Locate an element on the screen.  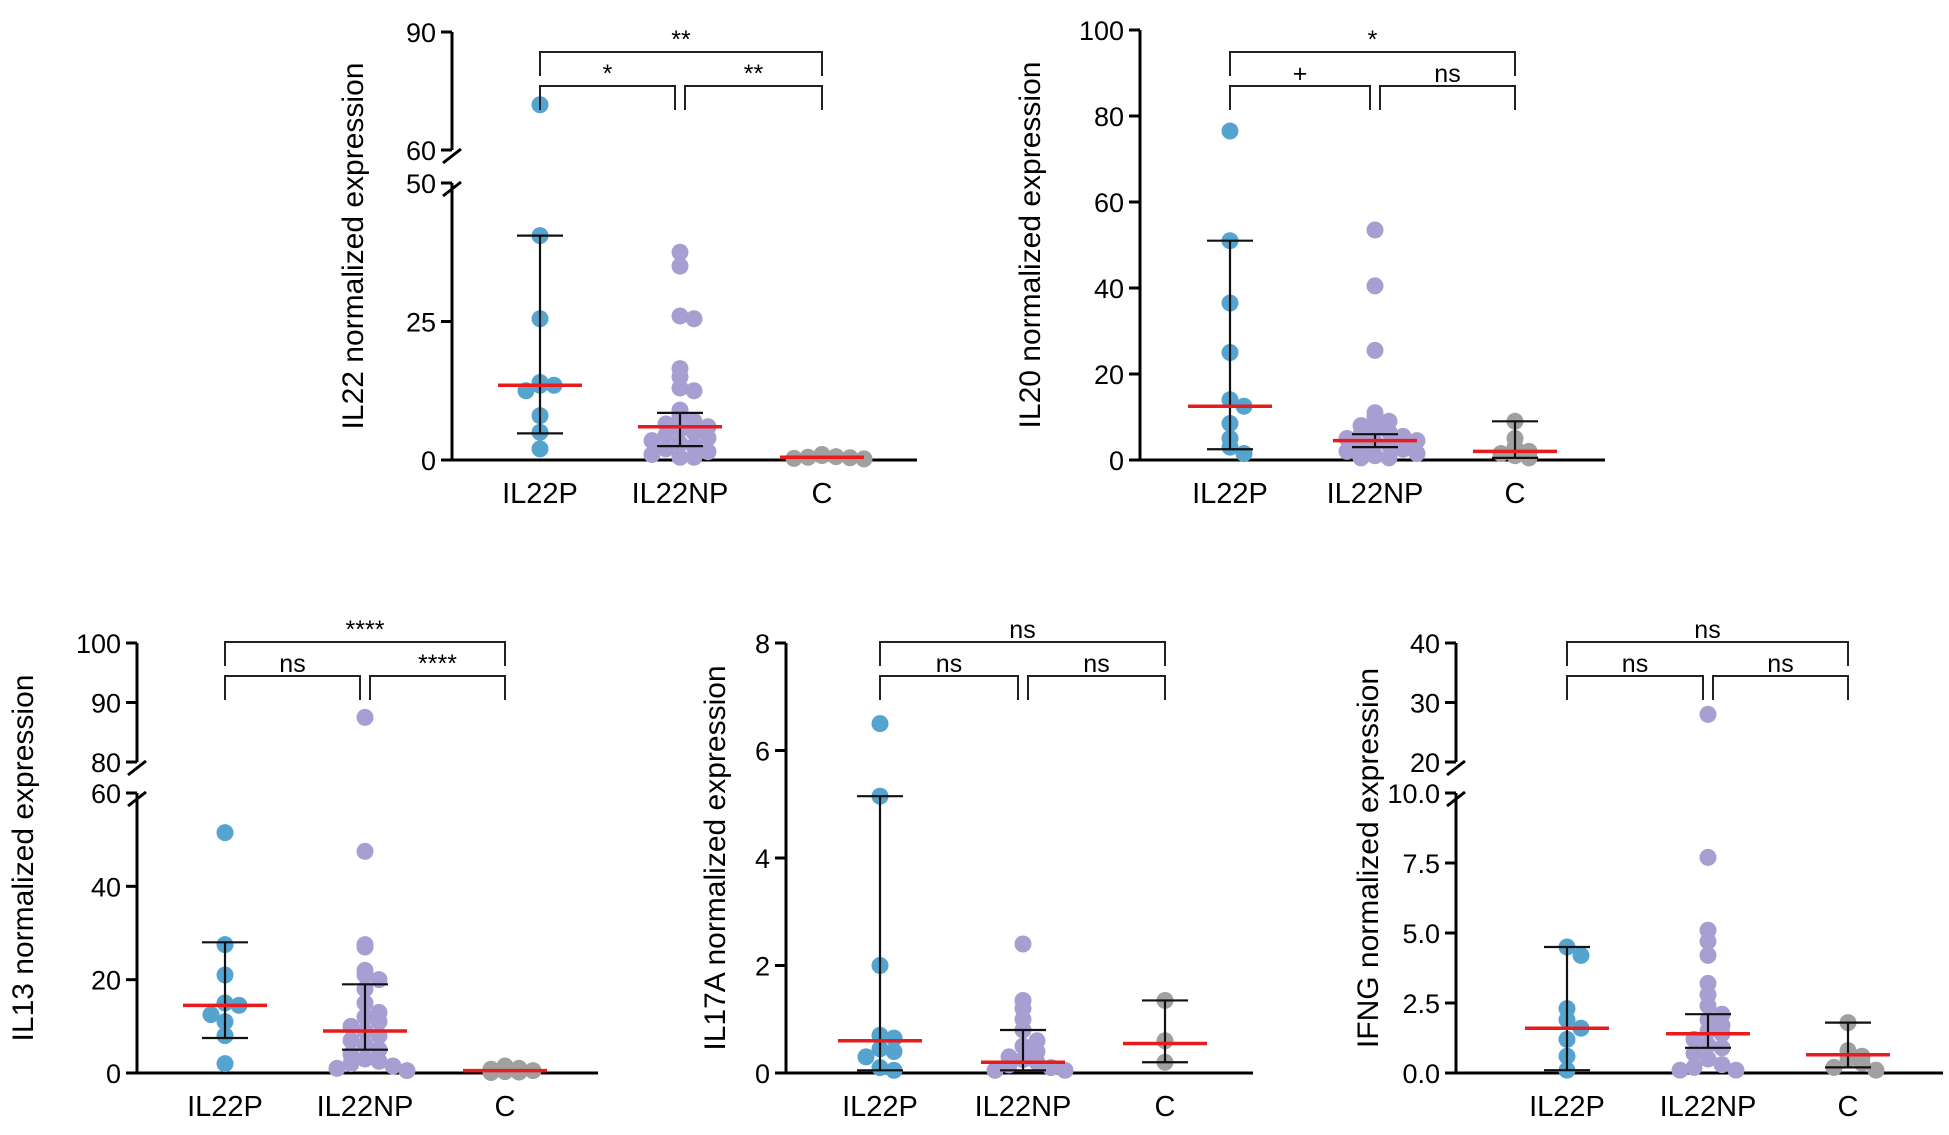
significance-label: + is located at coordinates (1300, 74).